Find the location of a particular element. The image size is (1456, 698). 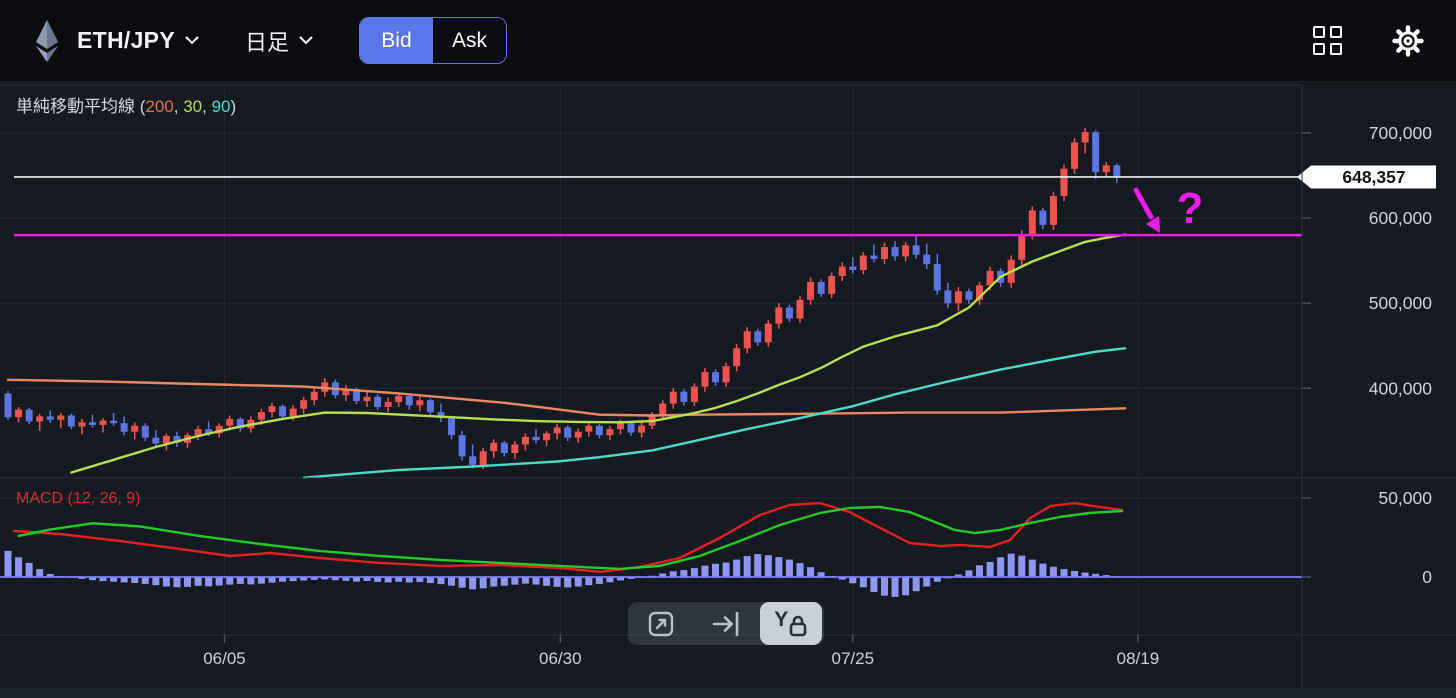

sma-period-90: 90 is located at coordinates (221, 106).